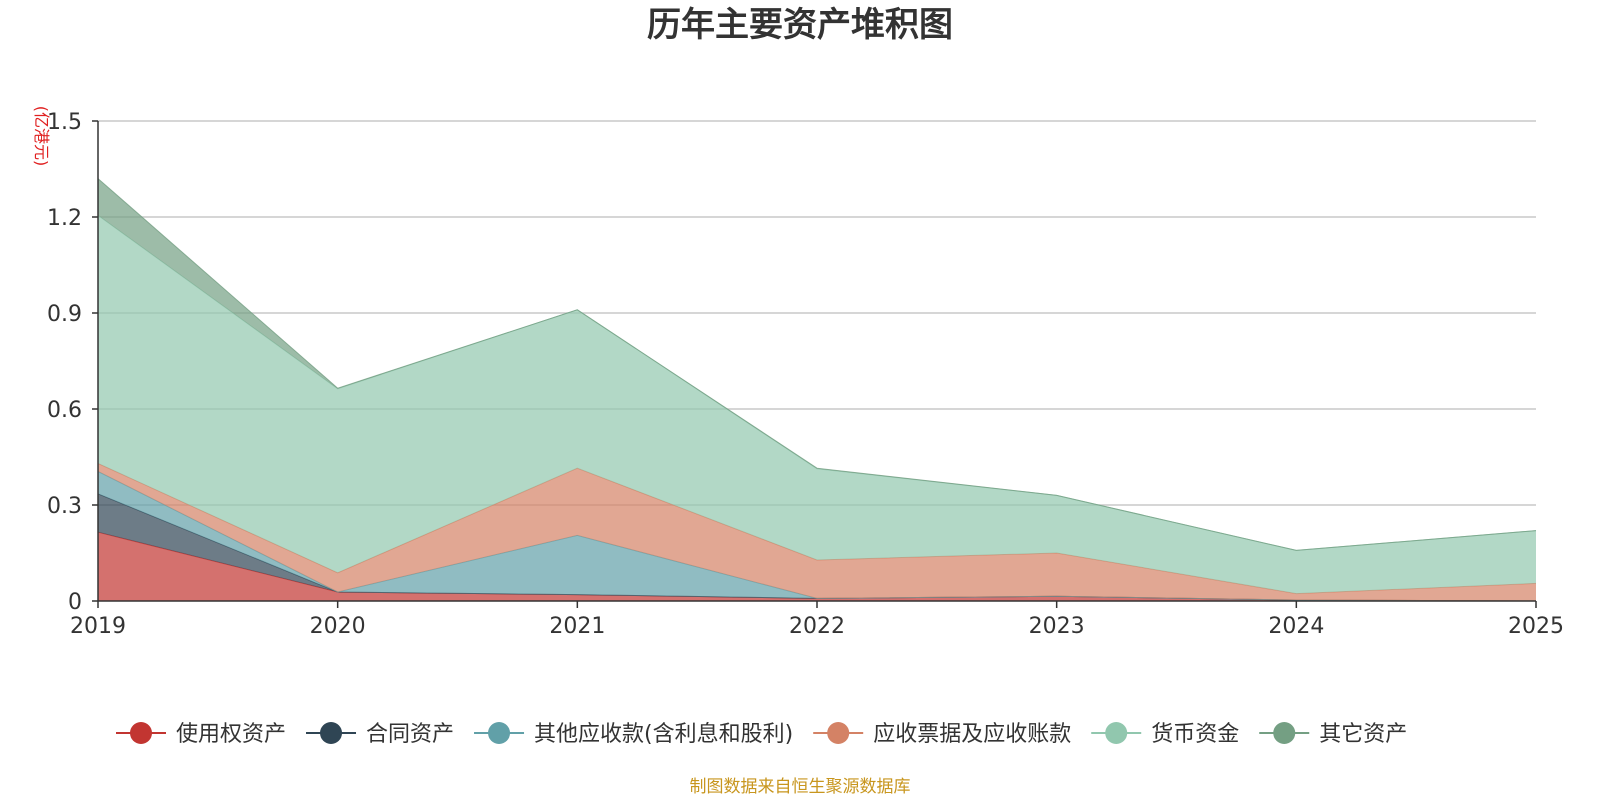  I want to click on y-tick-label: 0, so click(75, 602).